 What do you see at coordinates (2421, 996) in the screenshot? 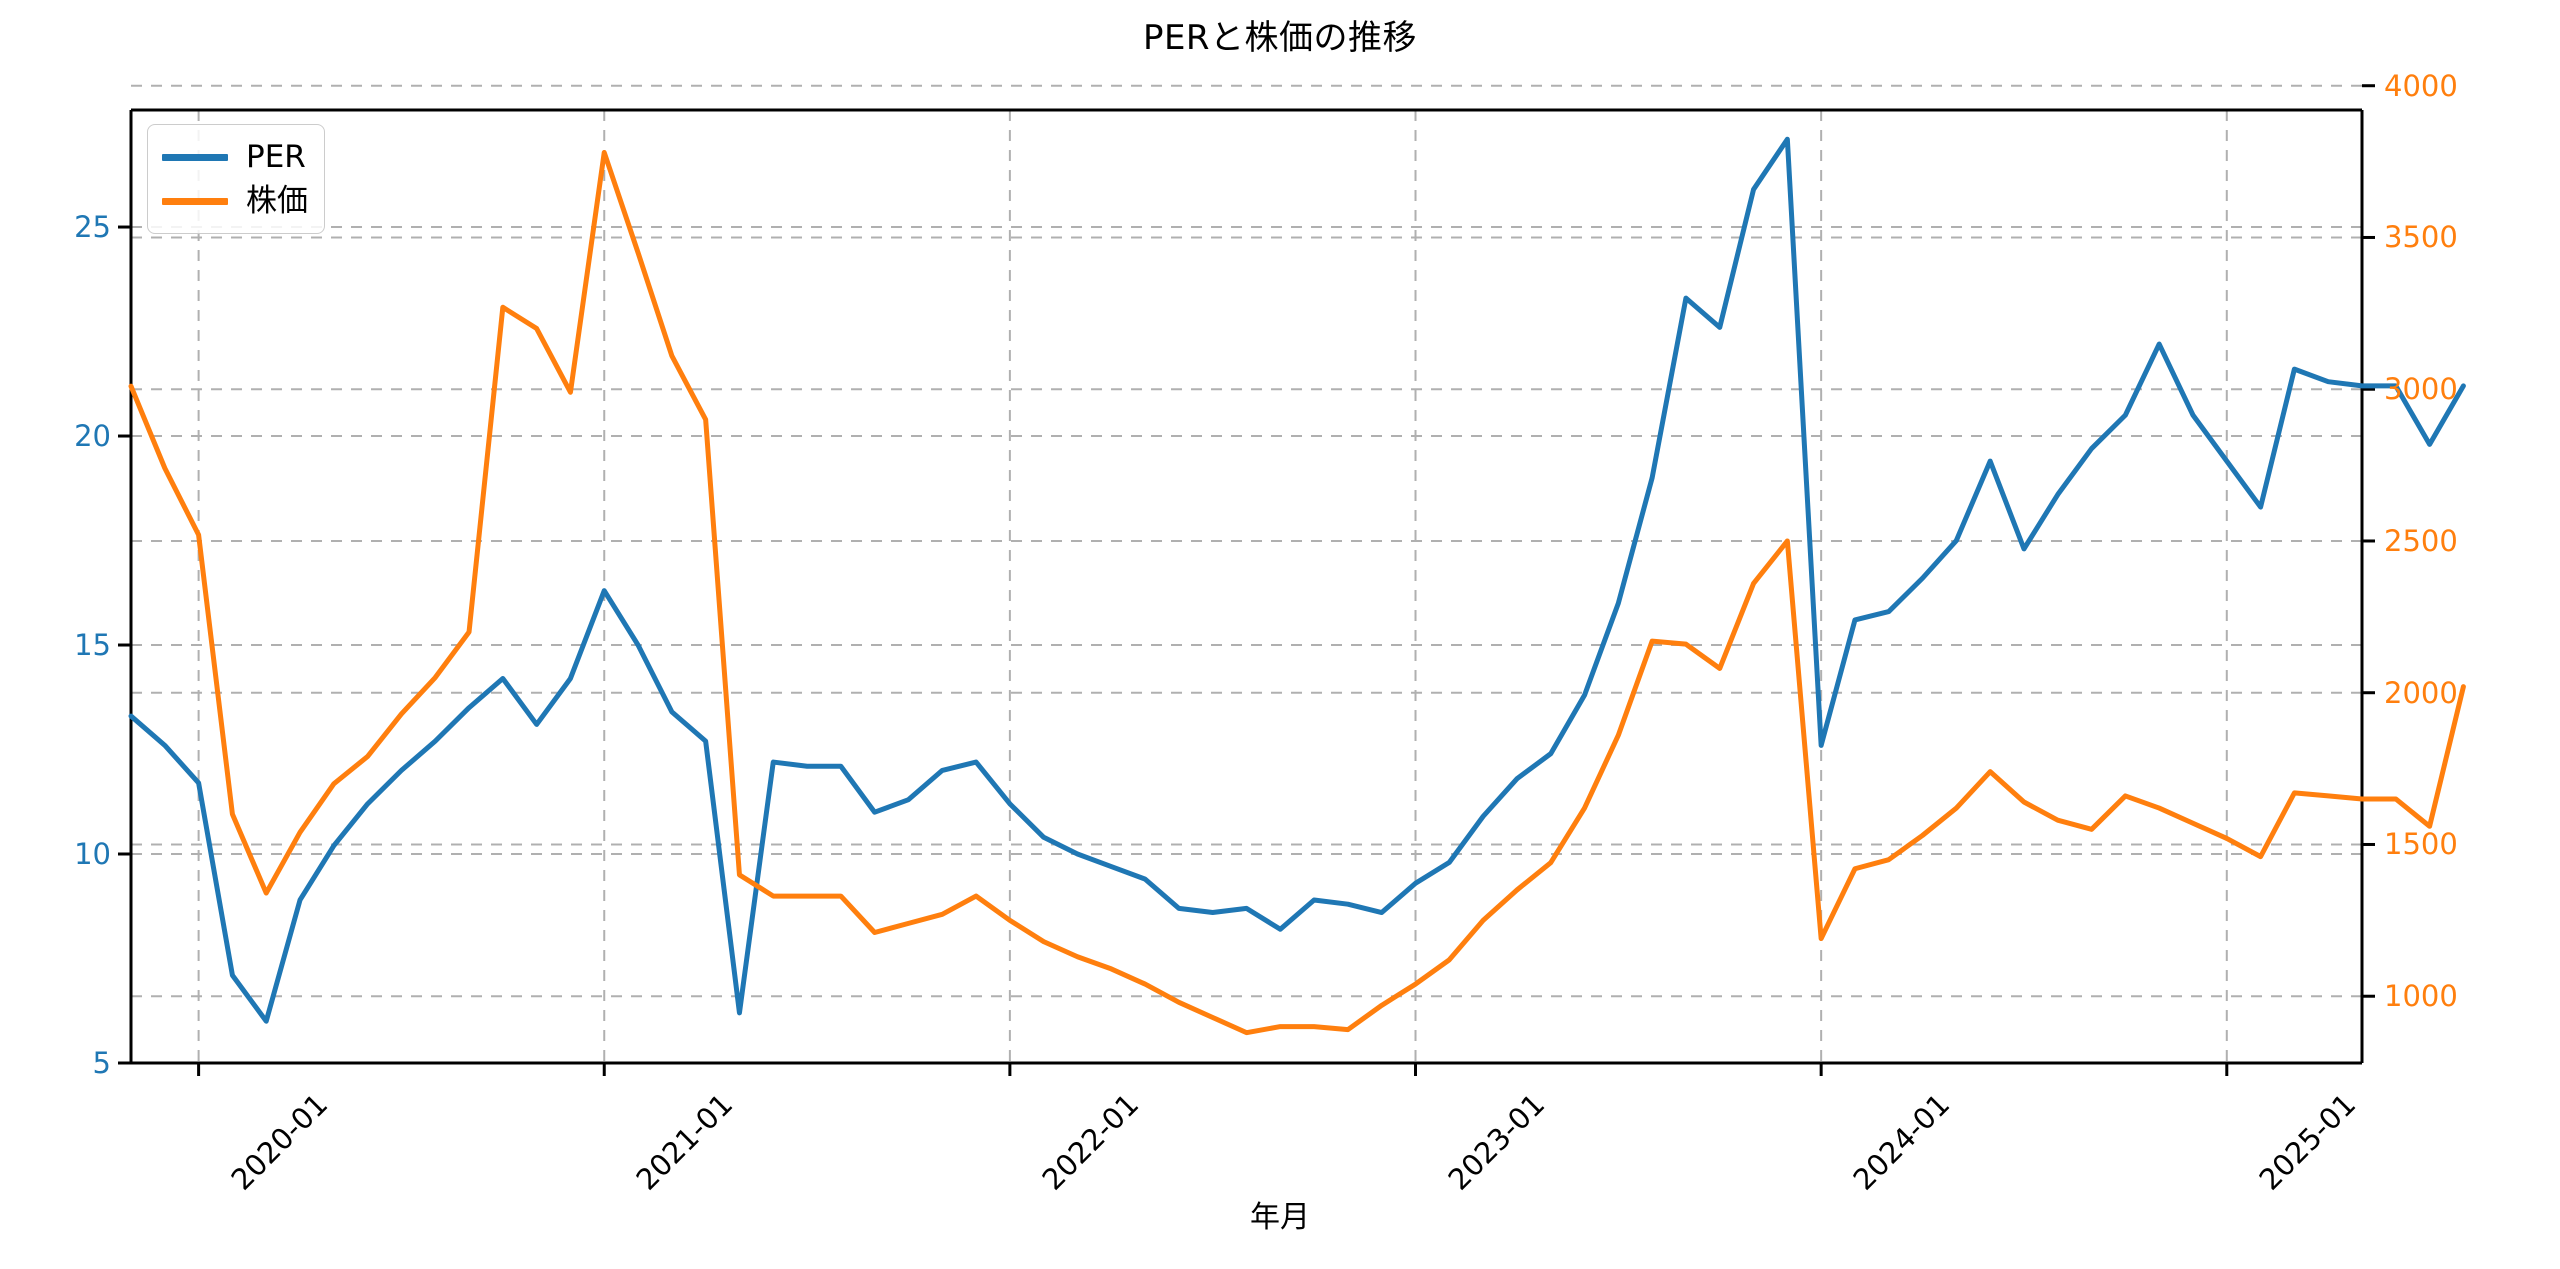
I see `yaxis-right-tick-label: 1000` at bounding box center [2421, 996].